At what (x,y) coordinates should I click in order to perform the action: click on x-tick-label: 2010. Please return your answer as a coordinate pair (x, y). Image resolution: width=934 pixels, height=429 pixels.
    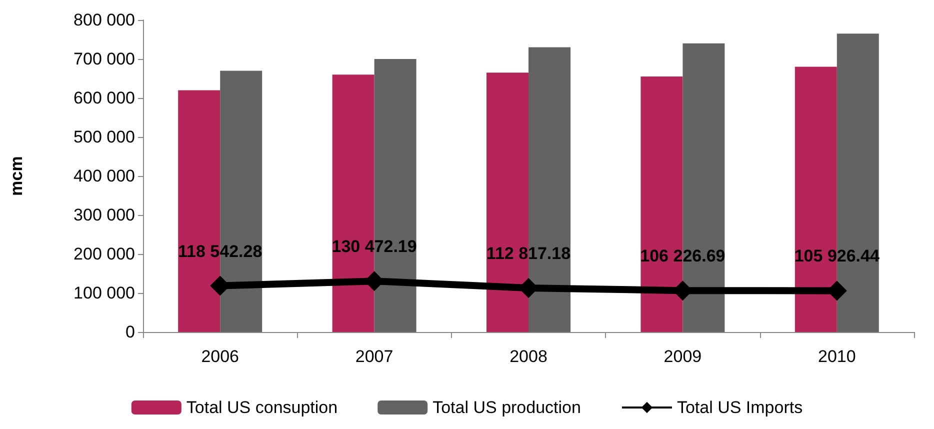
    Looking at the image, I should click on (837, 356).